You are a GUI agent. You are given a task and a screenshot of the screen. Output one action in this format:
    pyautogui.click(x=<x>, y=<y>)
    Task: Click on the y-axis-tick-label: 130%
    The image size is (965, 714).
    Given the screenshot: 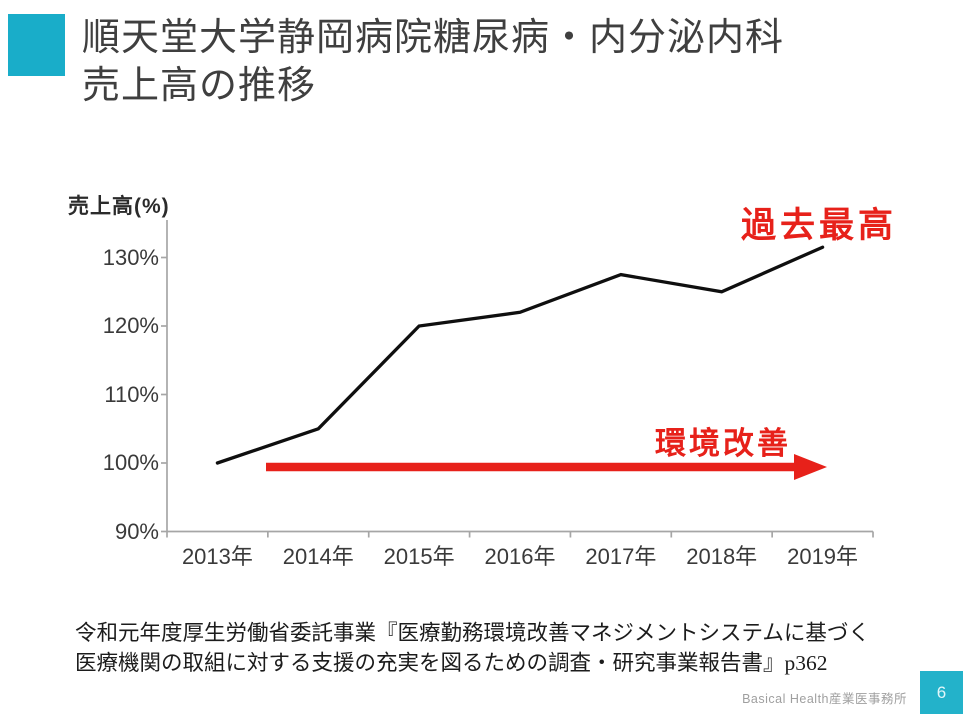 What is the action you would take?
    pyautogui.click(x=130, y=257)
    